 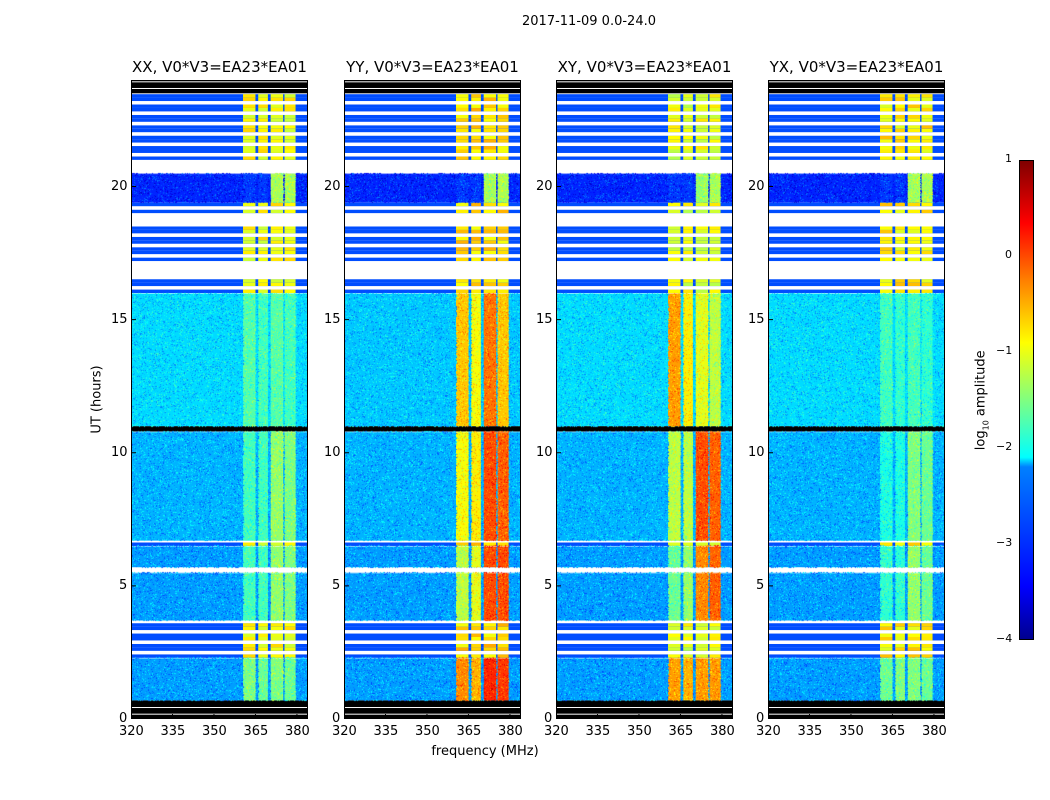 What do you see at coordinates (1004, 350) in the screenshot?
I see `colorbar-tick-label: −1` at bounding box center [1004, 350].